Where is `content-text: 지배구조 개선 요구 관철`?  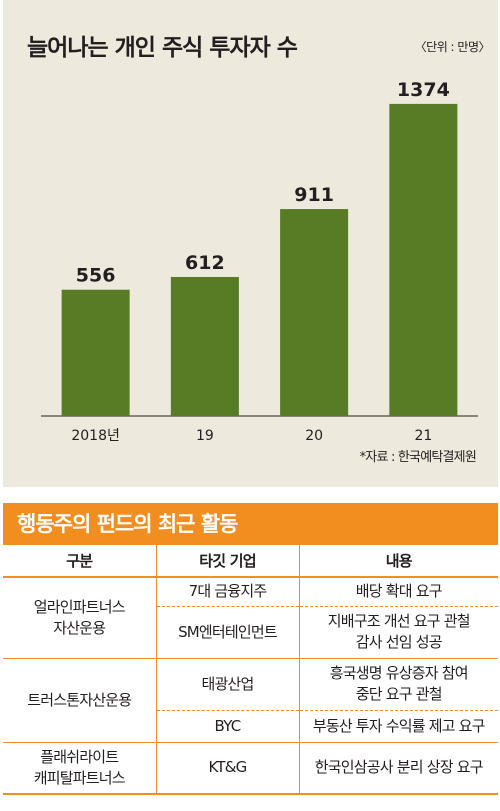 content-text: 지배구조 개선 요구 관철 is located at coordinates (399, 621).